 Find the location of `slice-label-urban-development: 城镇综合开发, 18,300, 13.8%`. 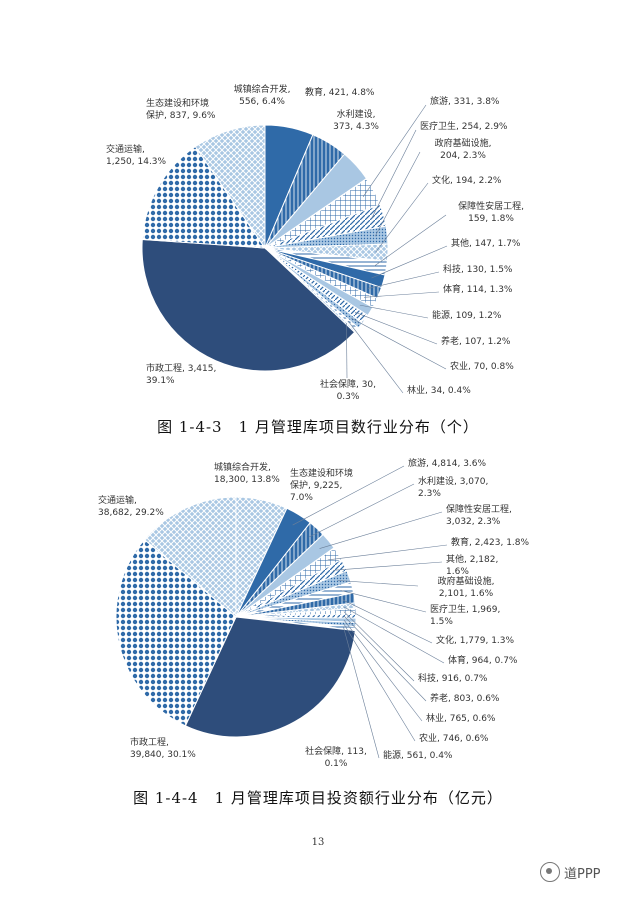

slice-label-urban-development: 城镇综合开发, 18,300, 13.8% is located at coordinates (247, 473).